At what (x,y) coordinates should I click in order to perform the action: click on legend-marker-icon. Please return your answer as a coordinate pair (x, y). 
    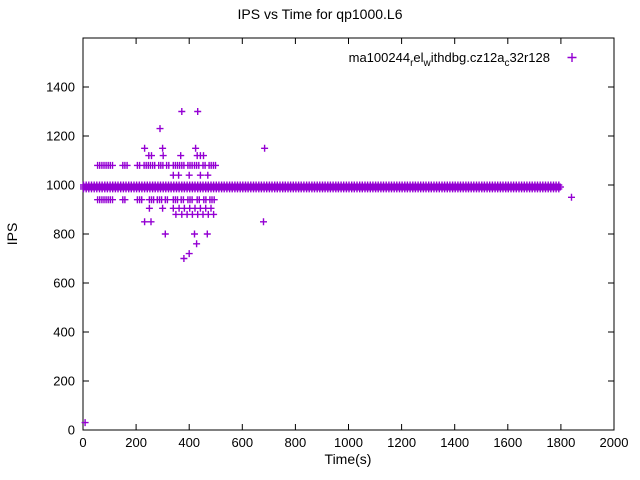
    Looking at the image, I should click on (572, 57).